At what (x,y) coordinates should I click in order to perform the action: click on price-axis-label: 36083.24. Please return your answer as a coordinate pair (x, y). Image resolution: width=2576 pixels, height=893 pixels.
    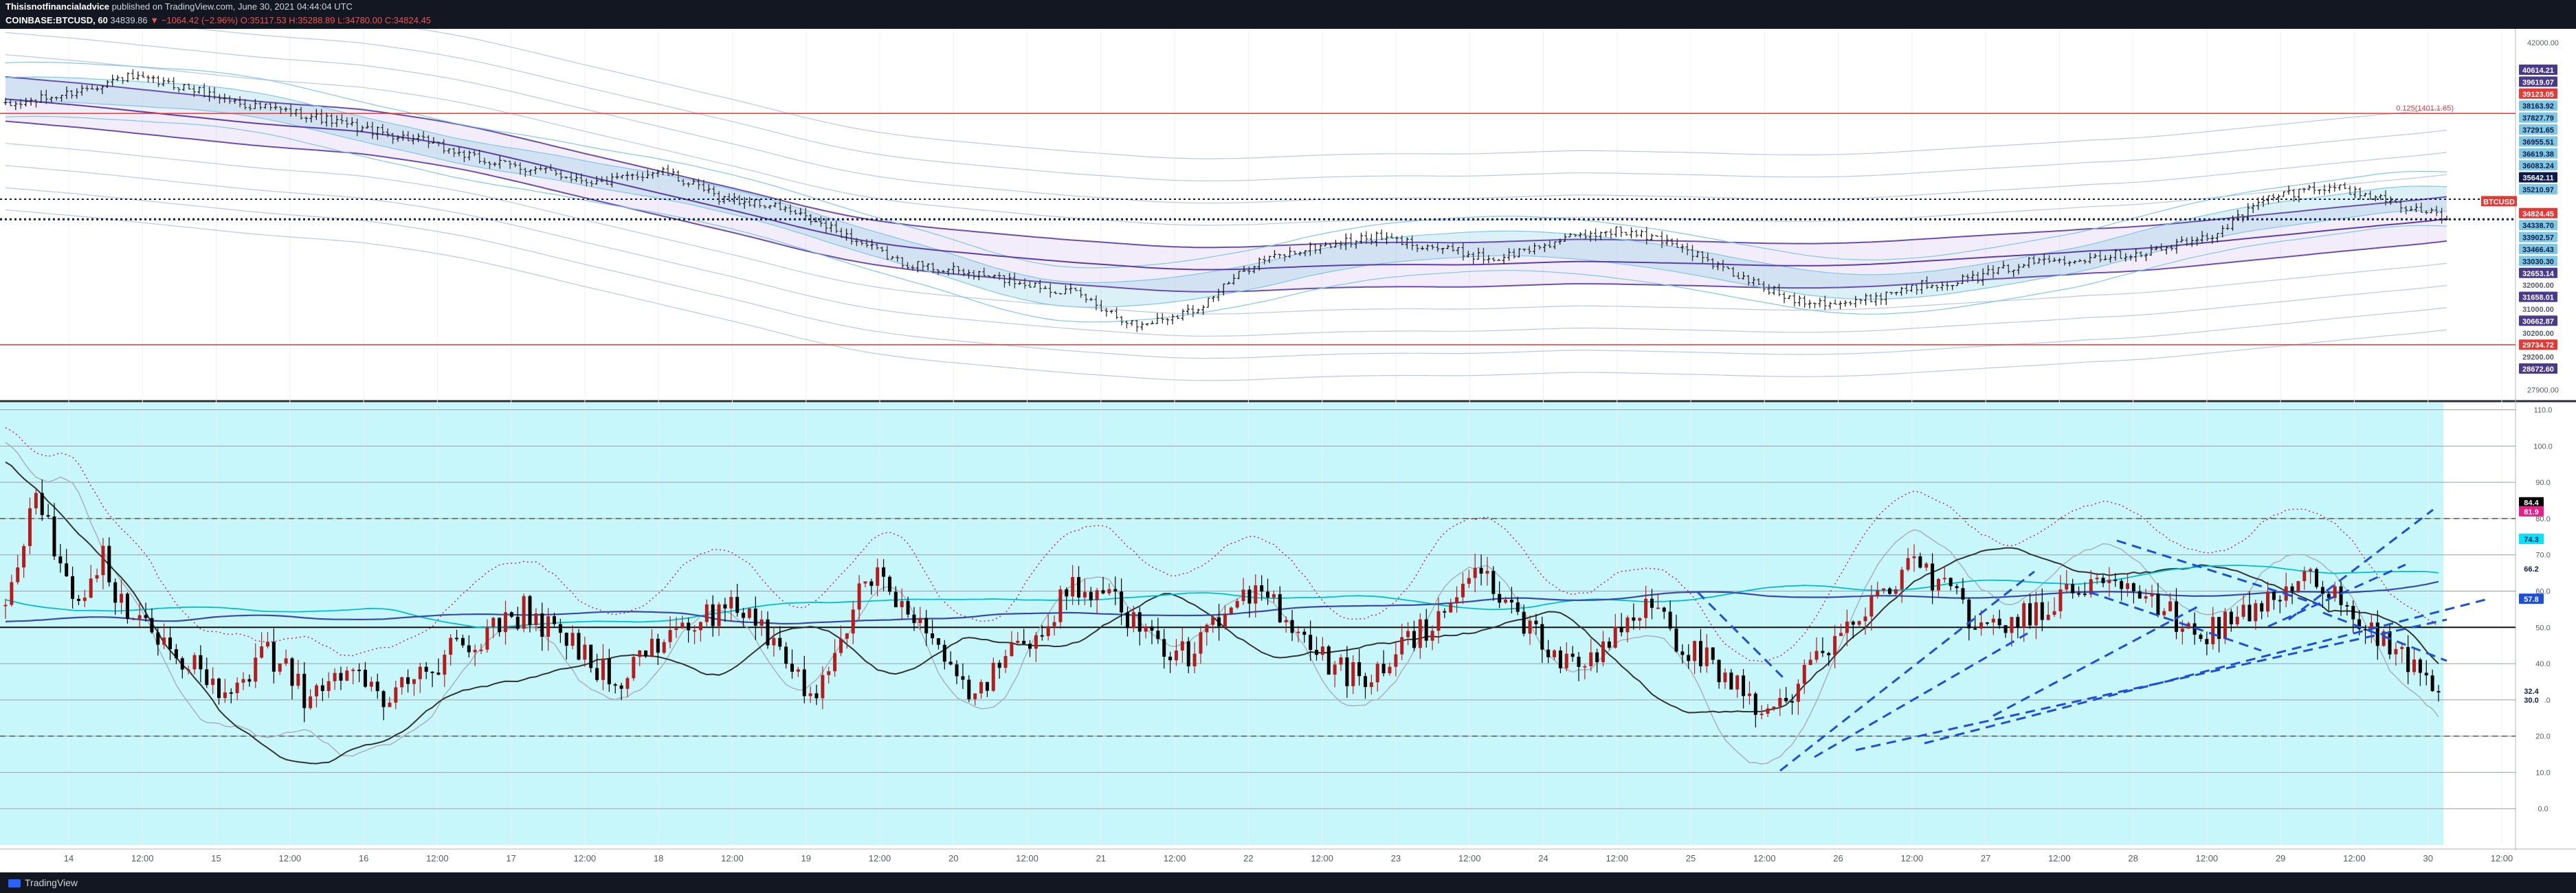
    Looking at the image, I should click on (2538, 166).